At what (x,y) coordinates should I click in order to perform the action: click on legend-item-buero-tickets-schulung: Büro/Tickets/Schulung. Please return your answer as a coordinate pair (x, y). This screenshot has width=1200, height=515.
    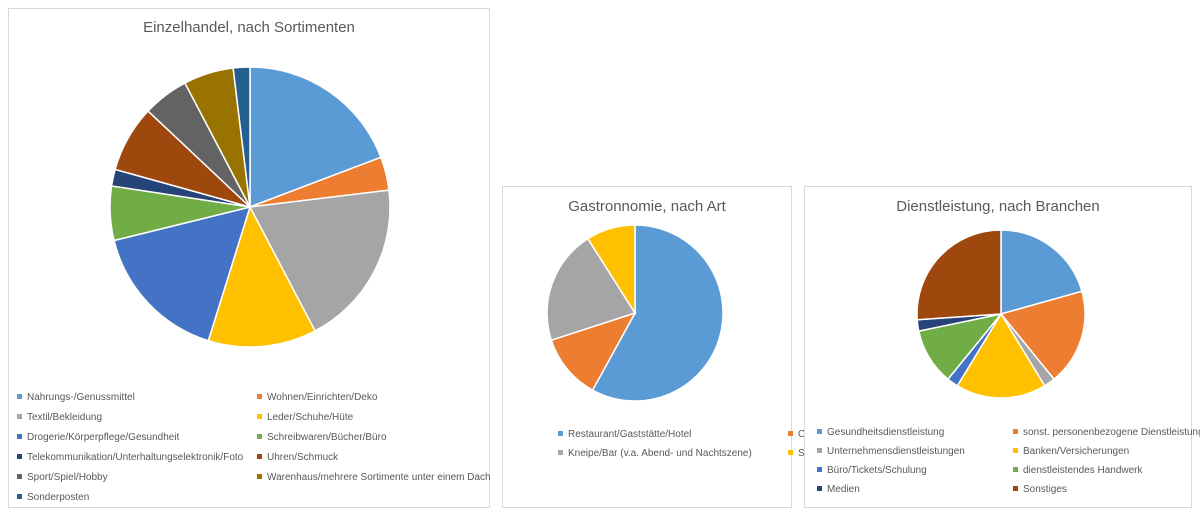
    Looking at the image, I should click on (872, 471).